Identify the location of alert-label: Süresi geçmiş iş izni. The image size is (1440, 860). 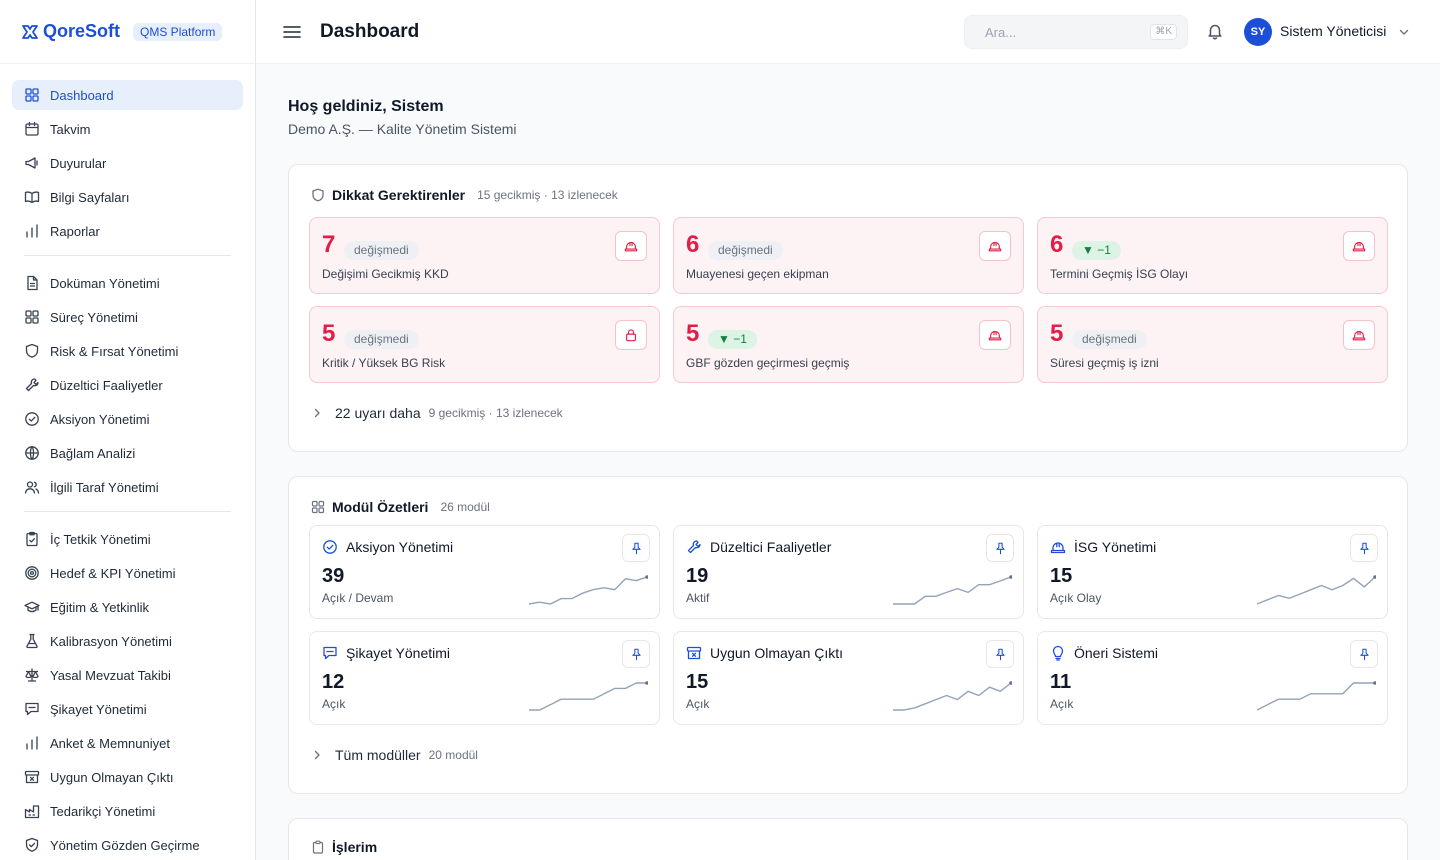
(1104, 363).